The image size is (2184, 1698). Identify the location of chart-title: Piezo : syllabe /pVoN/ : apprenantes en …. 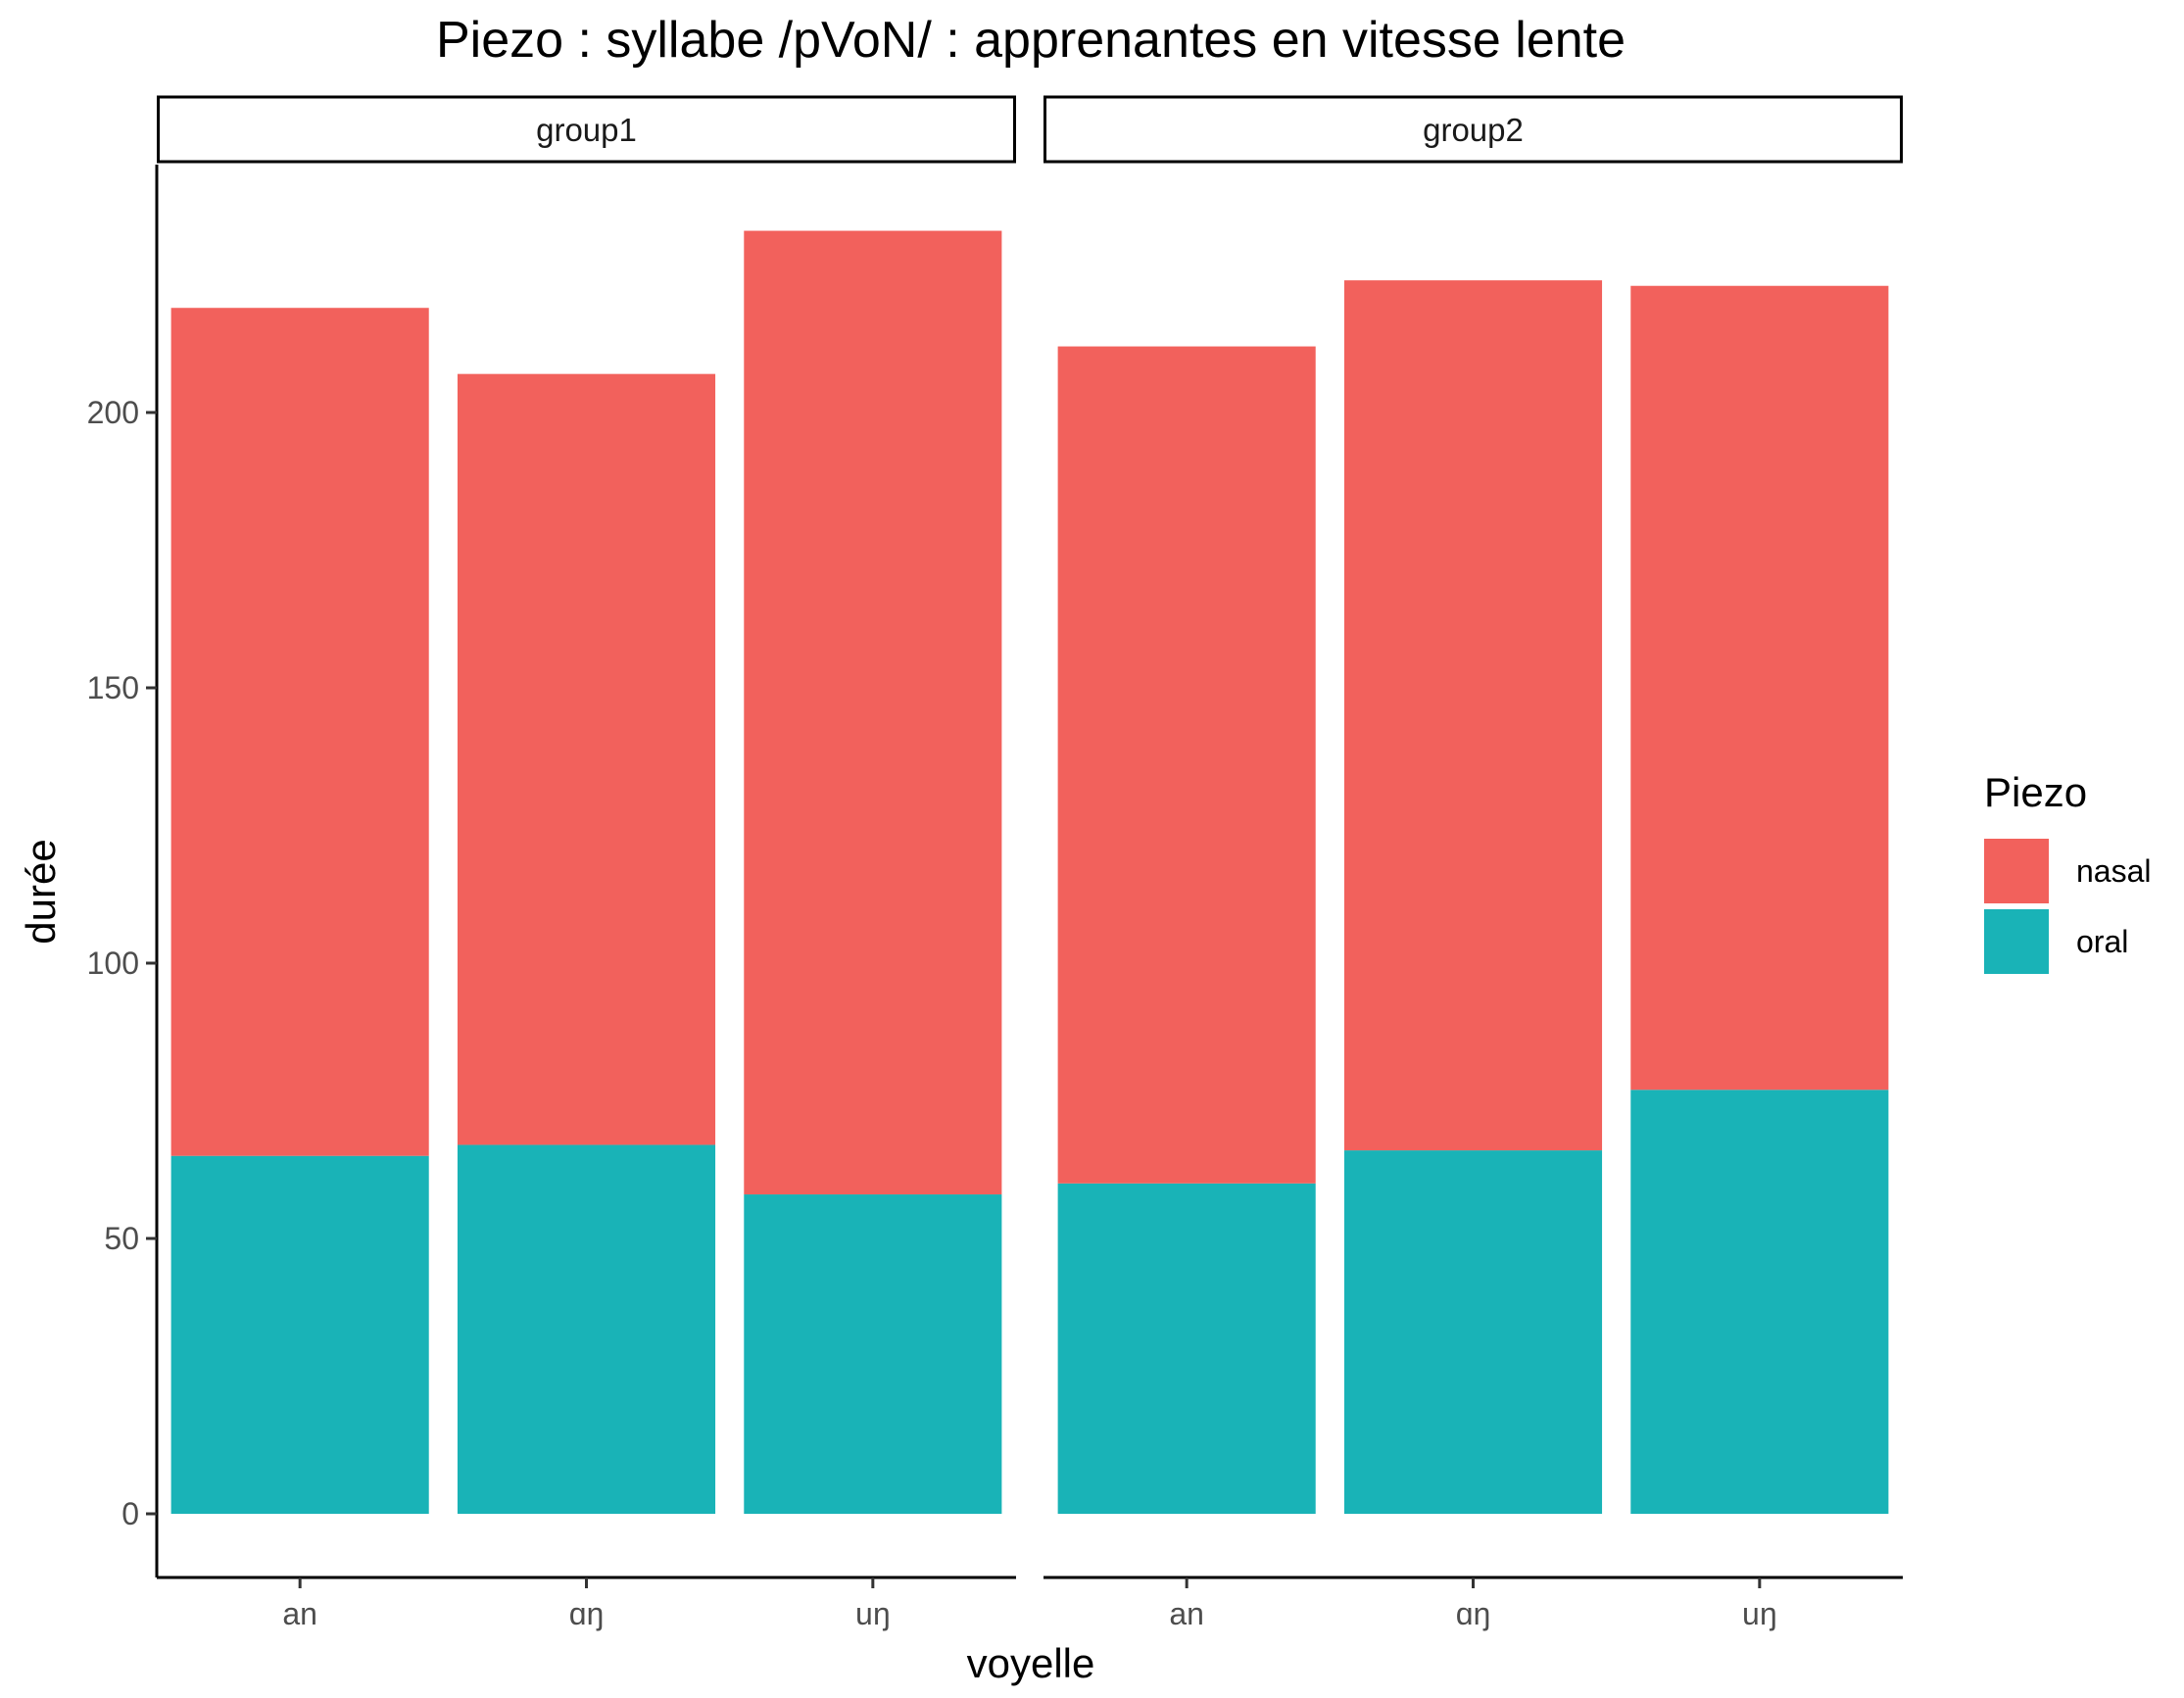
(1031, 40).